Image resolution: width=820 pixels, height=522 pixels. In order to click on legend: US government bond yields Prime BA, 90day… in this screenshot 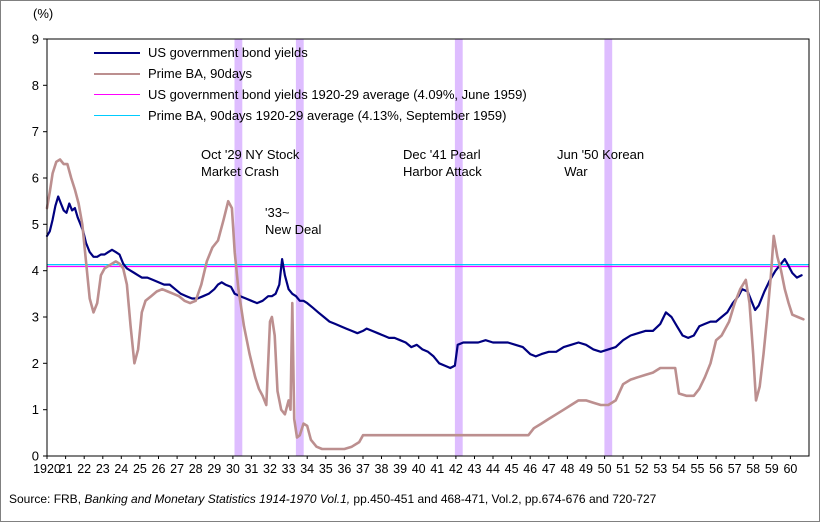, I will do `click(310, 84)`.